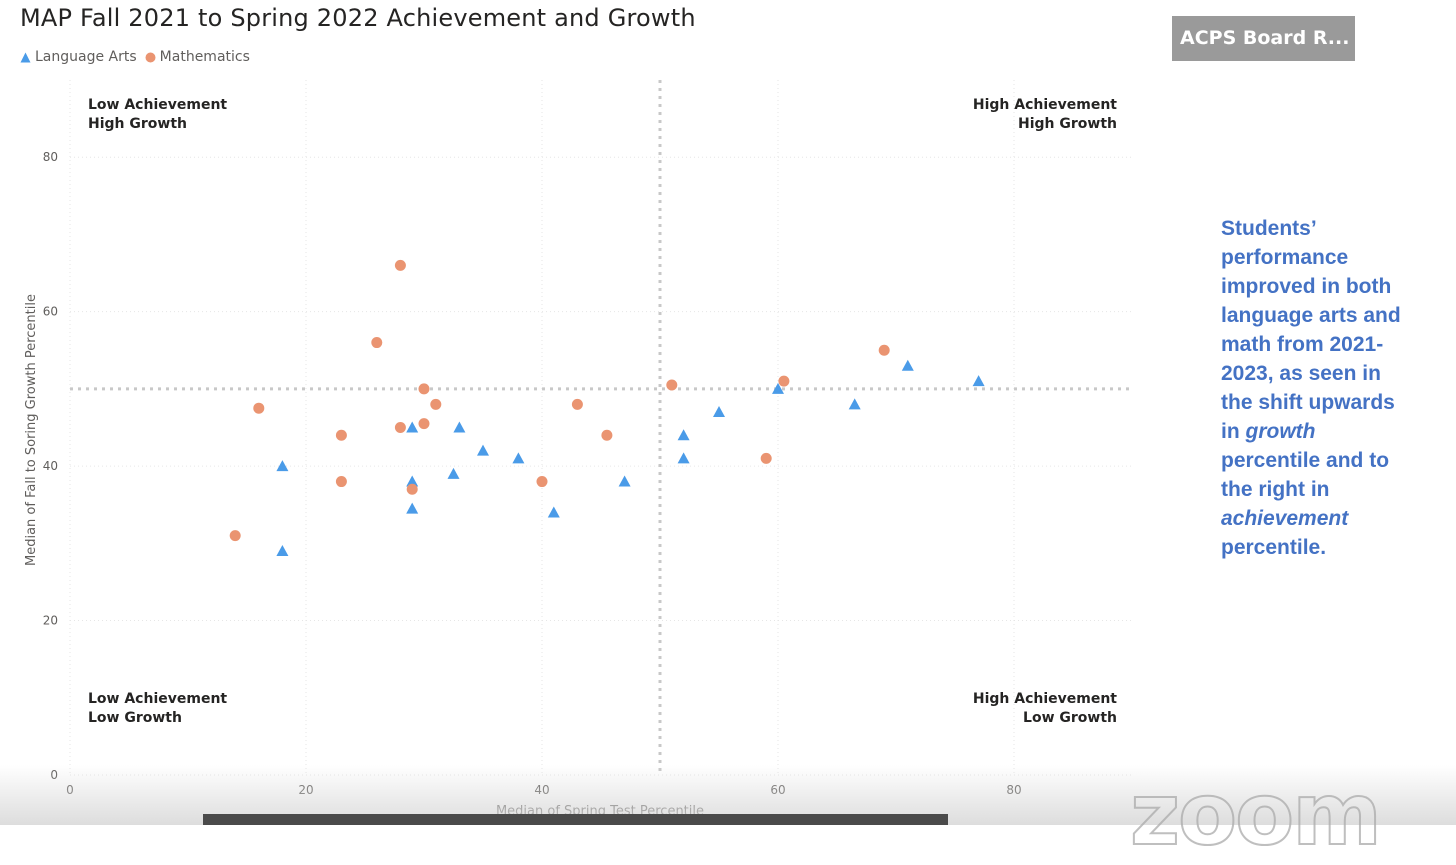  I want to click on zoom-watermark-icon: zoom, so click(1256, 815).